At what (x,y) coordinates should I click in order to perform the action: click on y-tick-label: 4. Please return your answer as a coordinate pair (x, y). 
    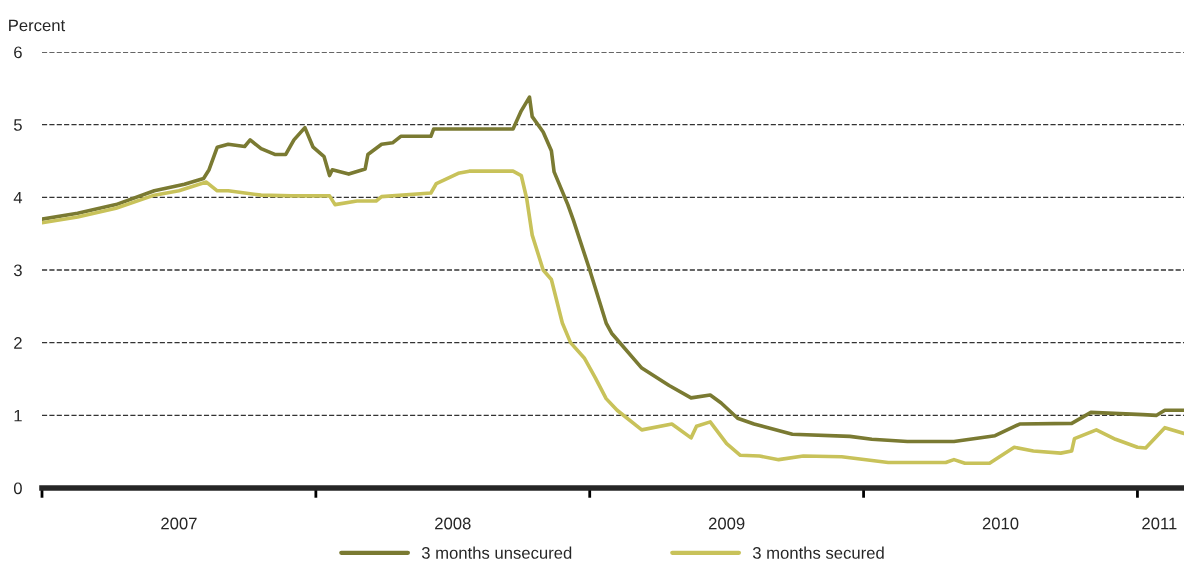
    Looking at the image, I should click on (18, 197).